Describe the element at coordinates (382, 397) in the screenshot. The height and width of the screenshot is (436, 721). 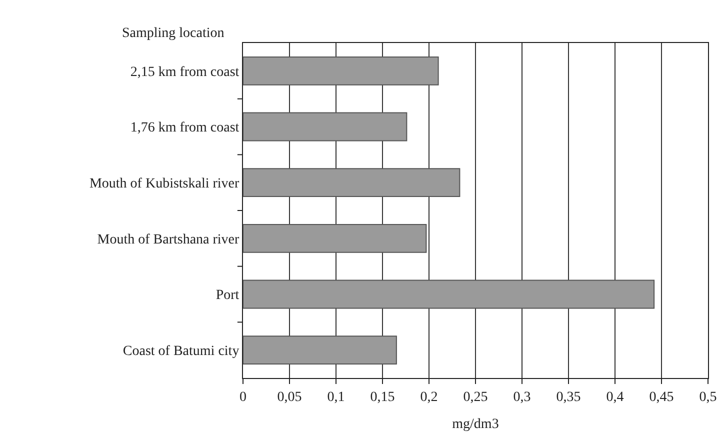
I see `x-tick-label: 0,15` at that location.